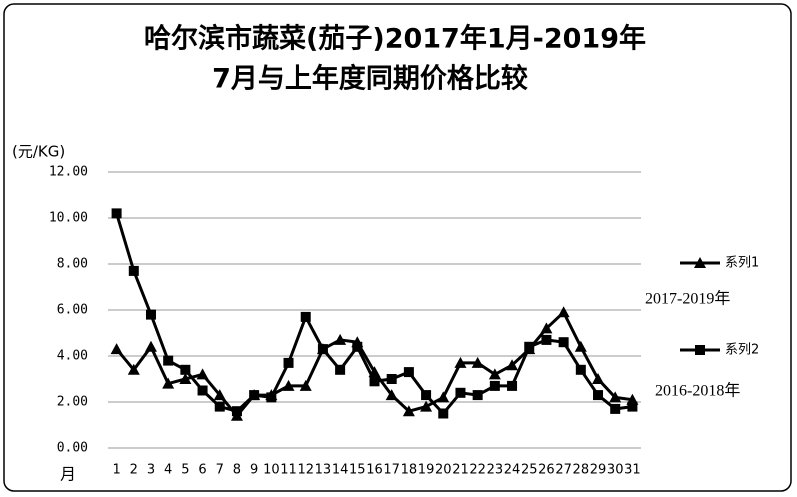 The image size is (797, 497). What do you see at coordinates (395, 39) in the screenshot?
I see `chart-title: 哈尔滨市蔬菜(茄子)2017年1月-2019年` at bounding box center [395, 39].